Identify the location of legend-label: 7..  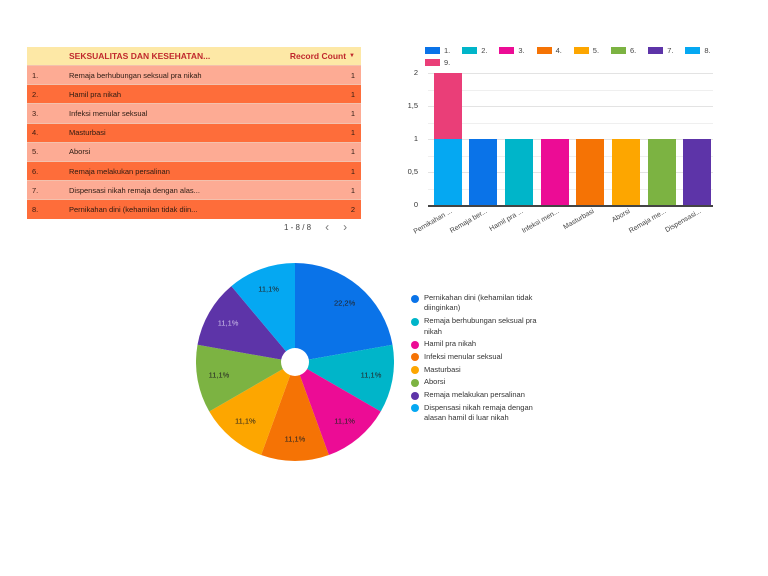
(670, 50).